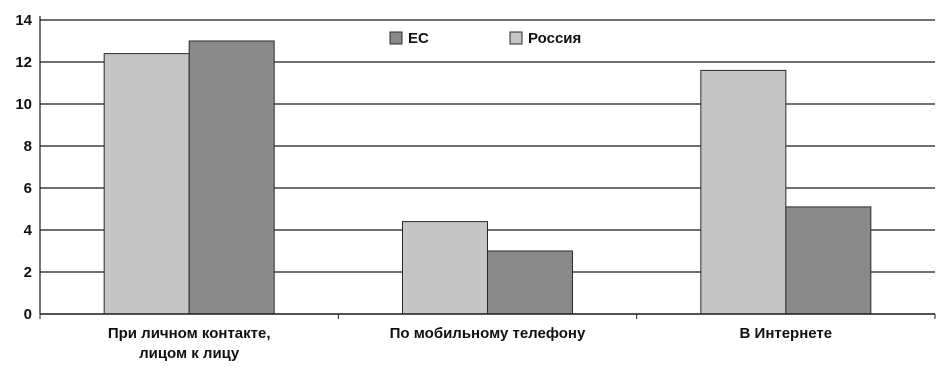 This screenshot has width=941, height=369. I want to click on category-label-0-0: При личном контакте,, so click(189, 333).